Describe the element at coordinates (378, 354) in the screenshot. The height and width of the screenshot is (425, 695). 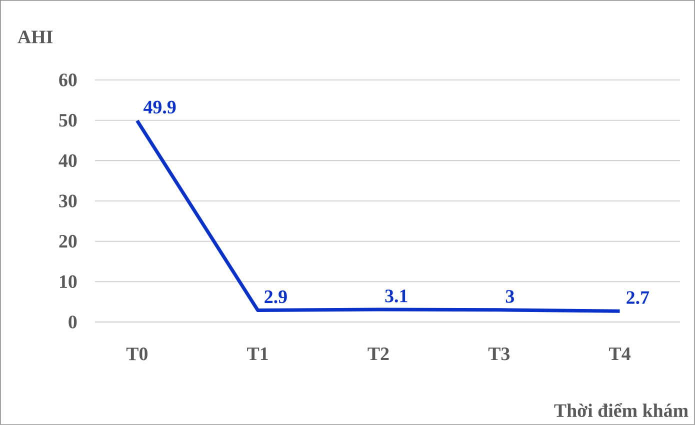
I see `x-tick-label: T2` at that location.